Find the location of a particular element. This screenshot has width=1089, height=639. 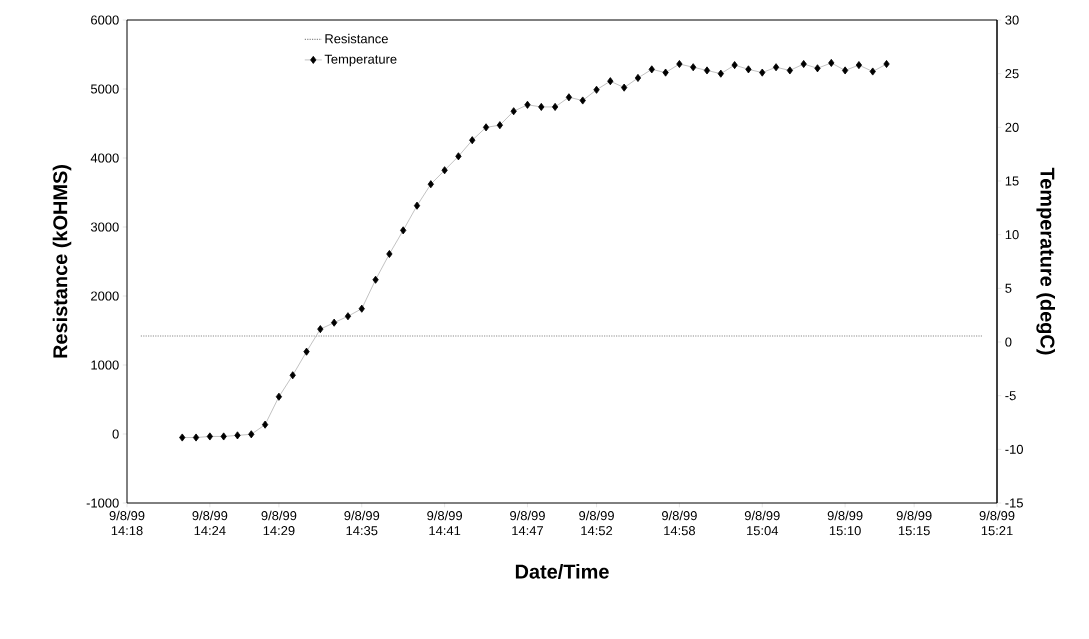

x-tick-label: 9/8/99 15:10 is located at coordinates (845, 523).